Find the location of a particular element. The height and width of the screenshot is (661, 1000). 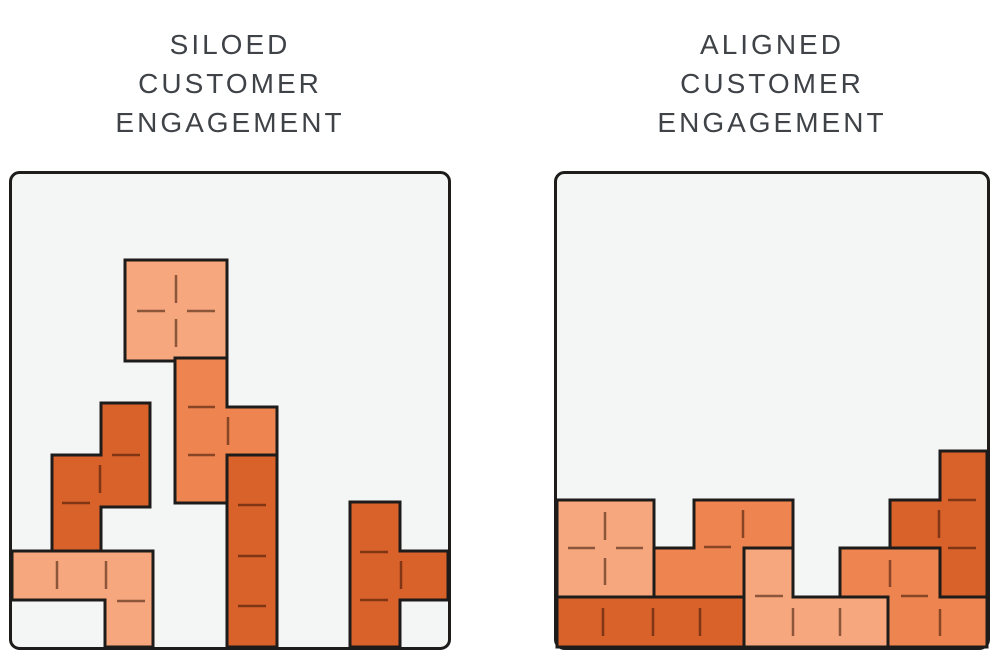

siloed-j-piece-bottom-left is located at coordinates (82, 599).